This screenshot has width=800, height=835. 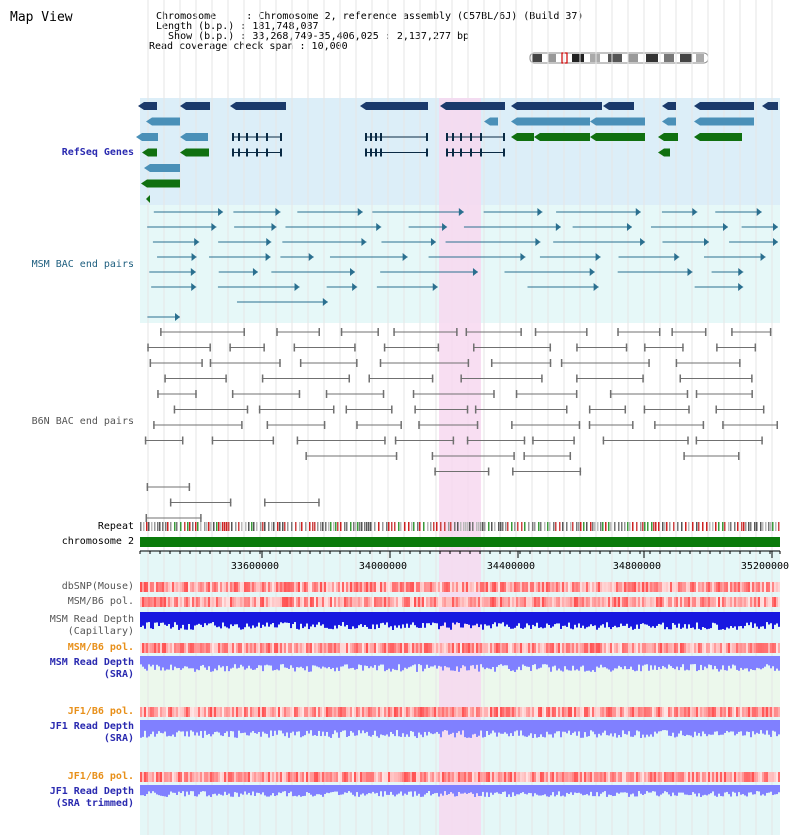 I want to click on jf1-b6-pol-2-label: JF1/B6 pol., so click(x=100, y=776).